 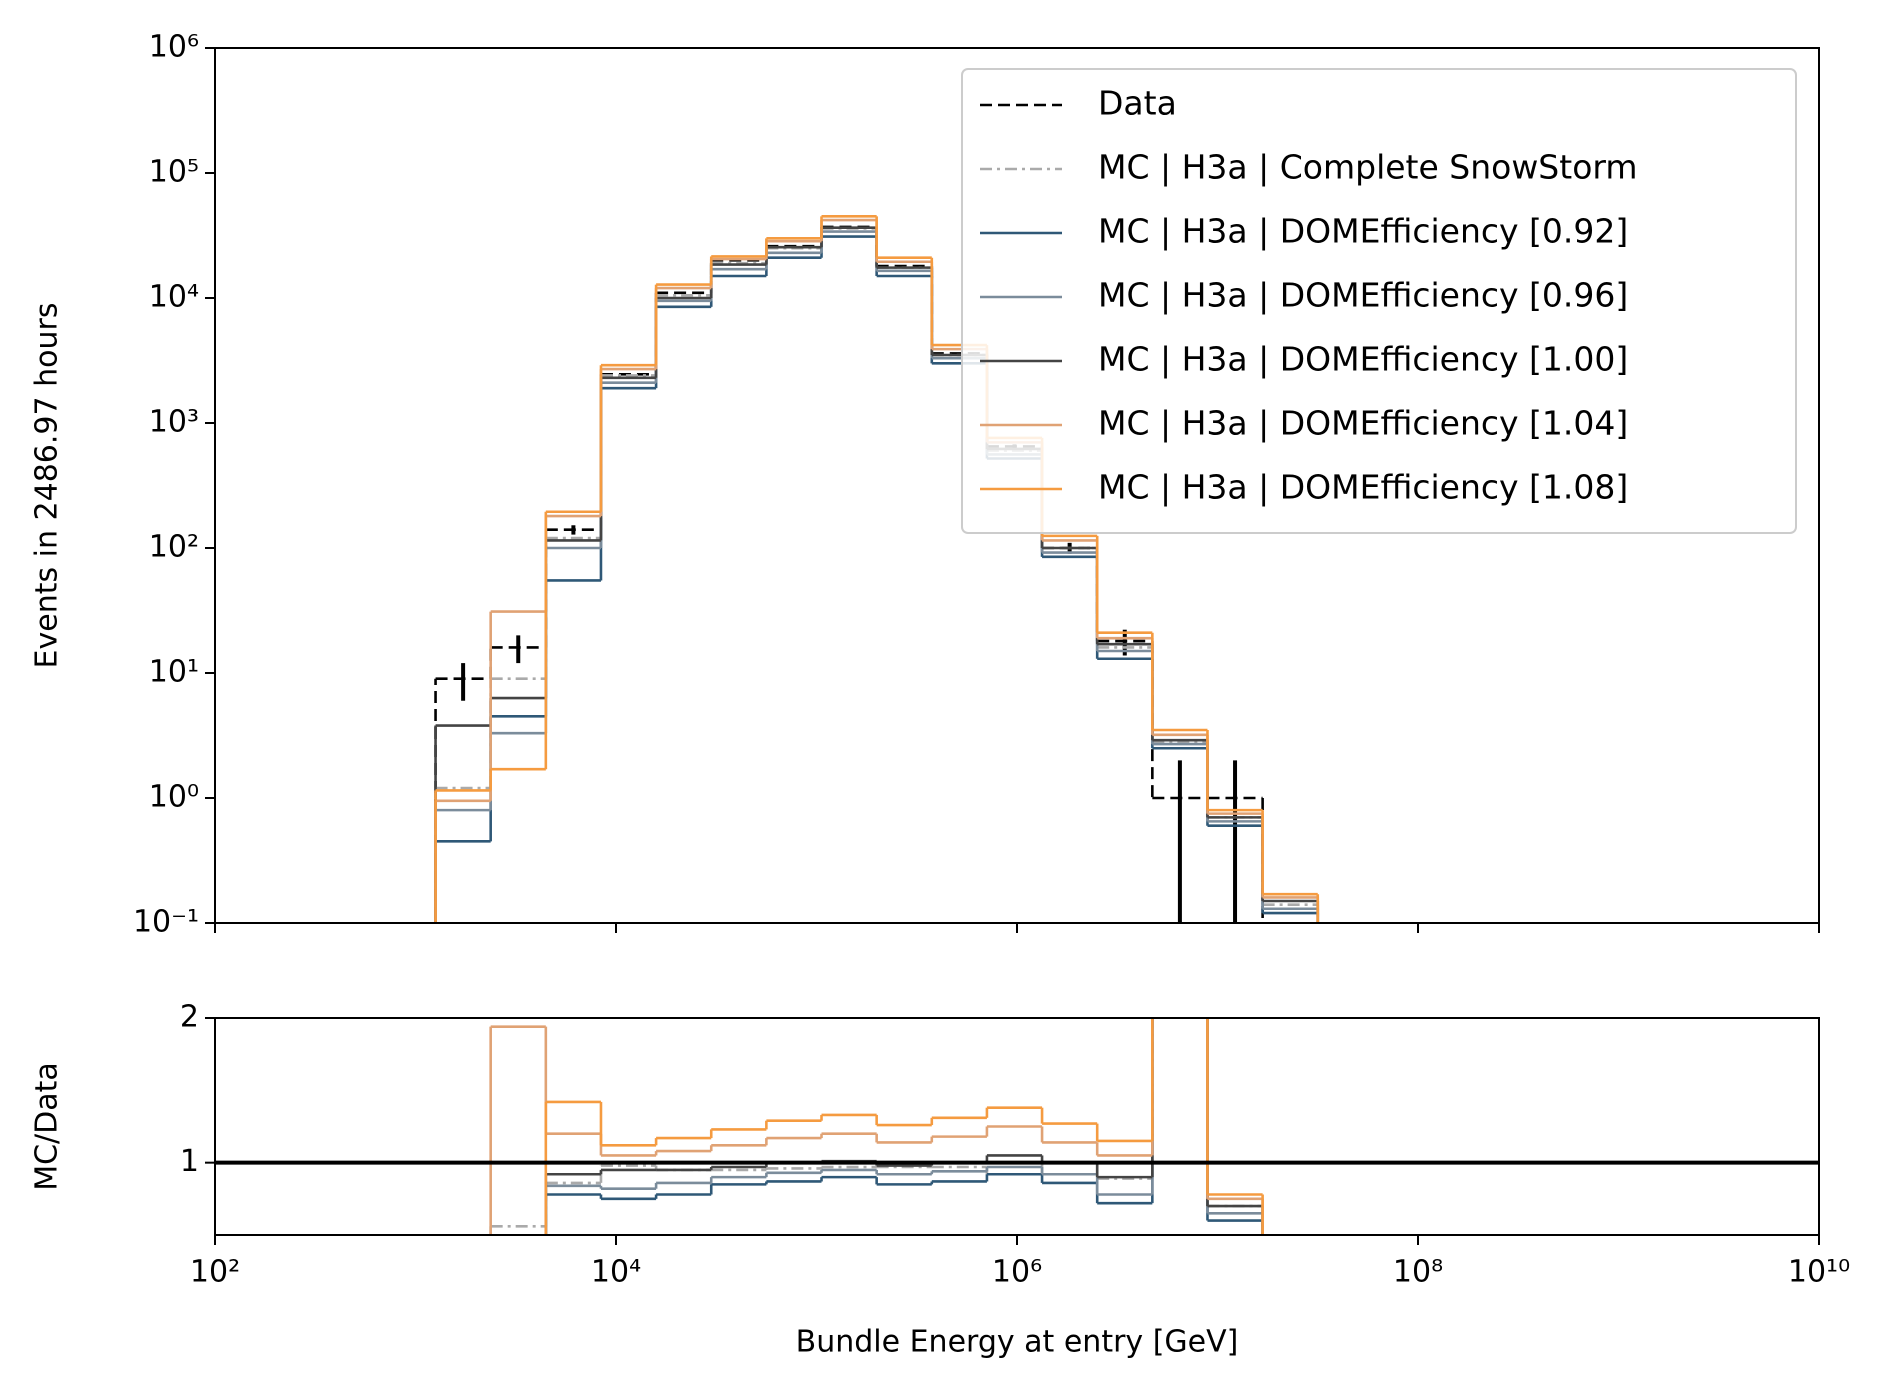 What do you see at coordinates (1819, 1272) in the screenshot?
I see `x-tick-label: 10¹⁰` at bounding box center [1819, 1272].